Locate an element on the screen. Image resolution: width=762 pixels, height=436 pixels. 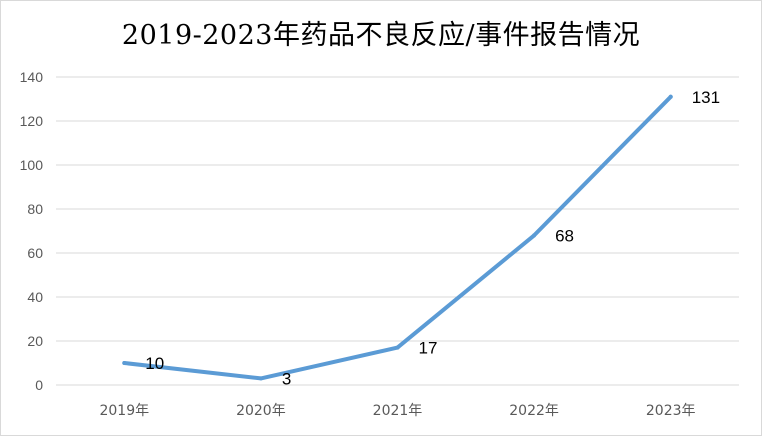
x-tick-label: 2022年 is located at coordinates (534, 411).